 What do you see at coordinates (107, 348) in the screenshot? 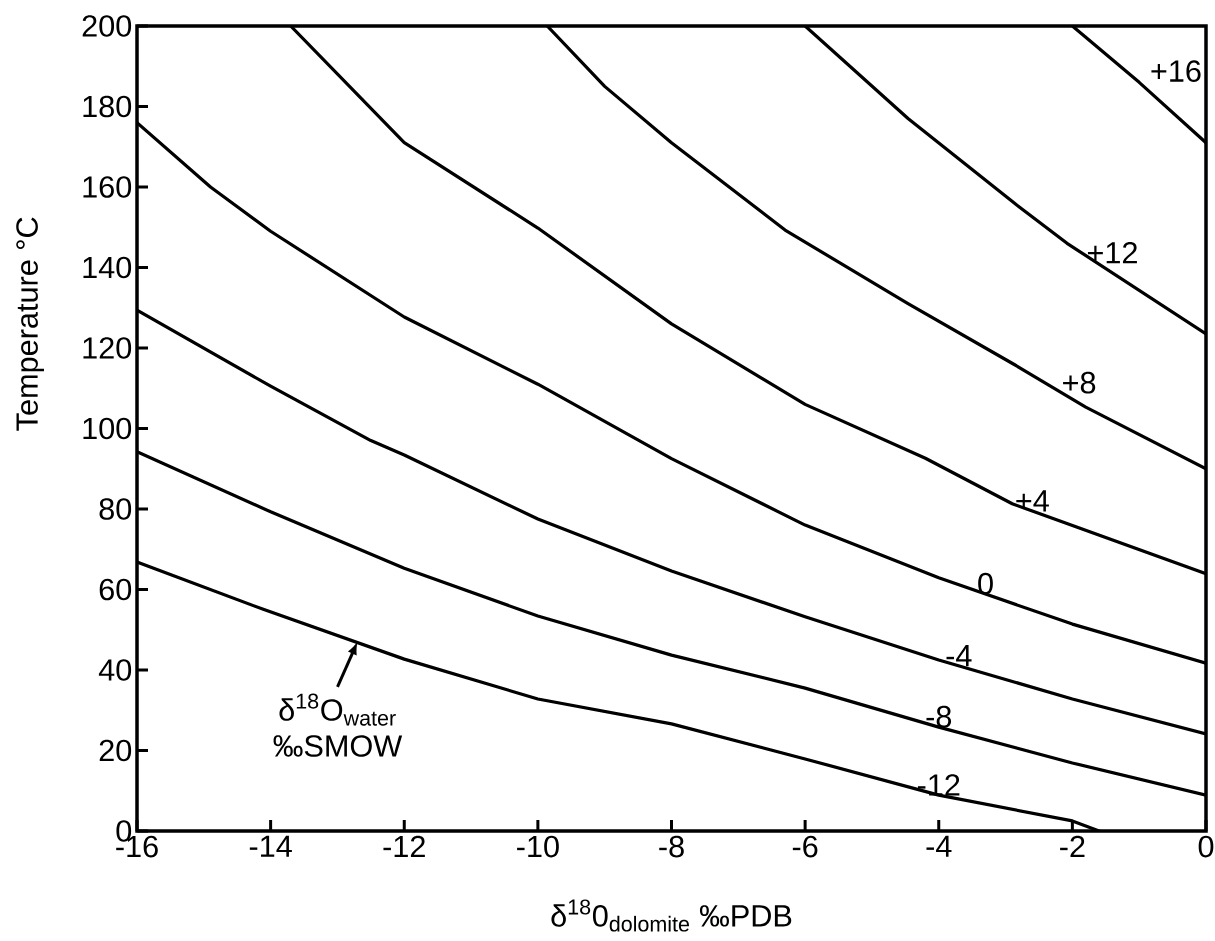
I see `y-tick-label: 120` at bounding box center [107, 348].